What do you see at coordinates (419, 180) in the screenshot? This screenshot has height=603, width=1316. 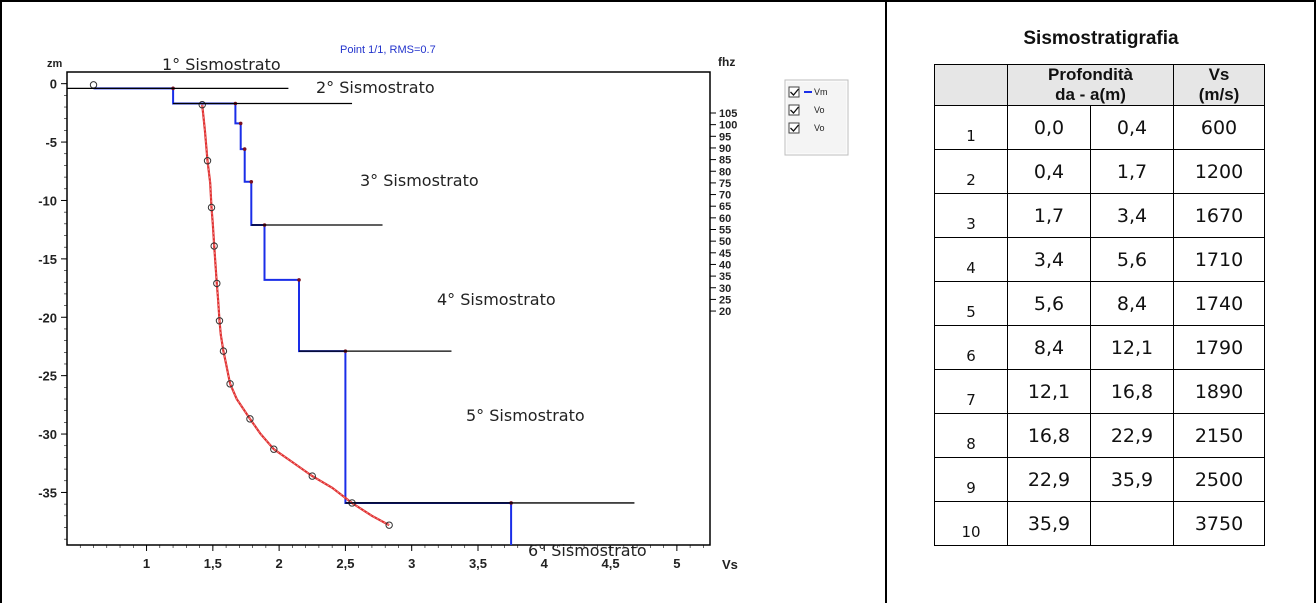 I see `stratum-label: 3° Sismostrato` at bounding box center [419, 180].